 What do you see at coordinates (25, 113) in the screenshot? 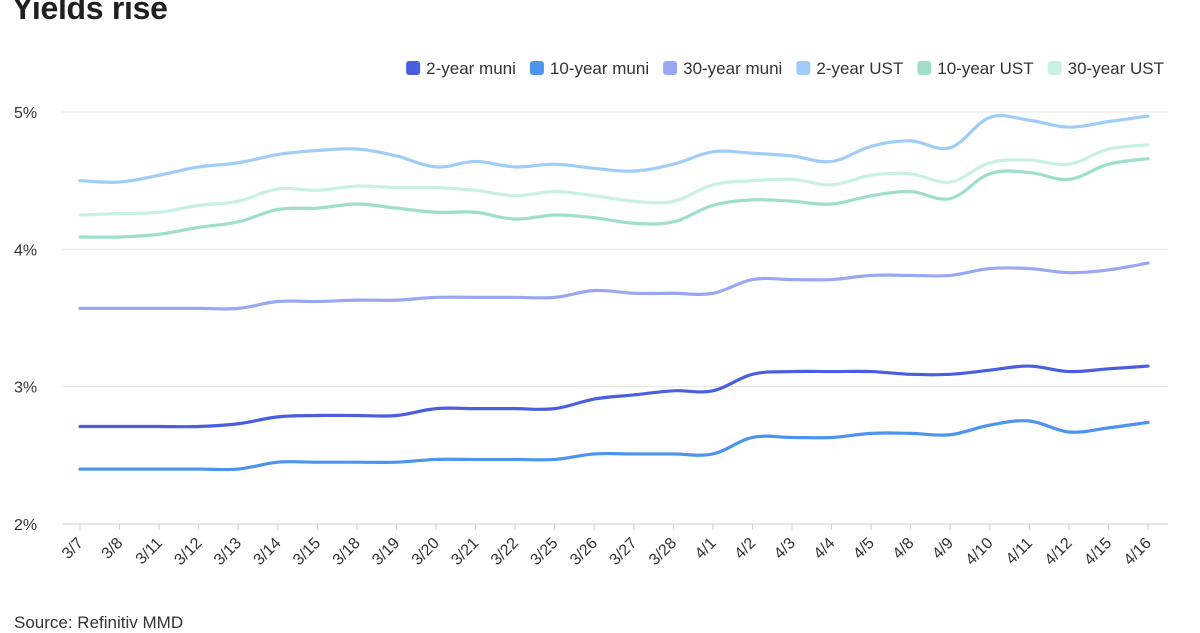
I see `y-tick-label: 5%` at bounding box center [25, 113].